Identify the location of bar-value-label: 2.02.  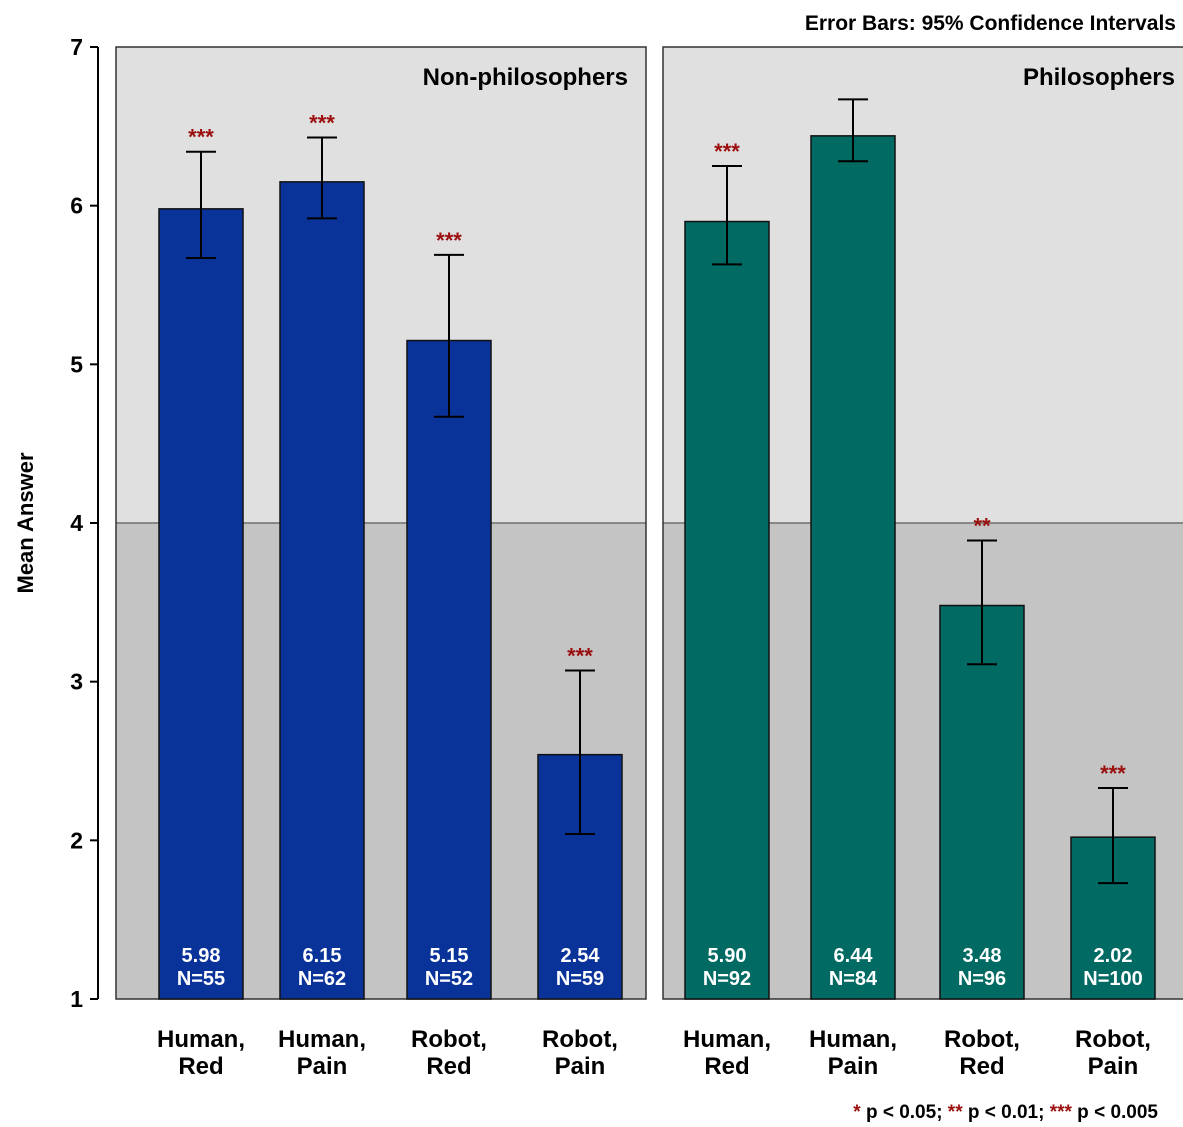
(1113, 956).